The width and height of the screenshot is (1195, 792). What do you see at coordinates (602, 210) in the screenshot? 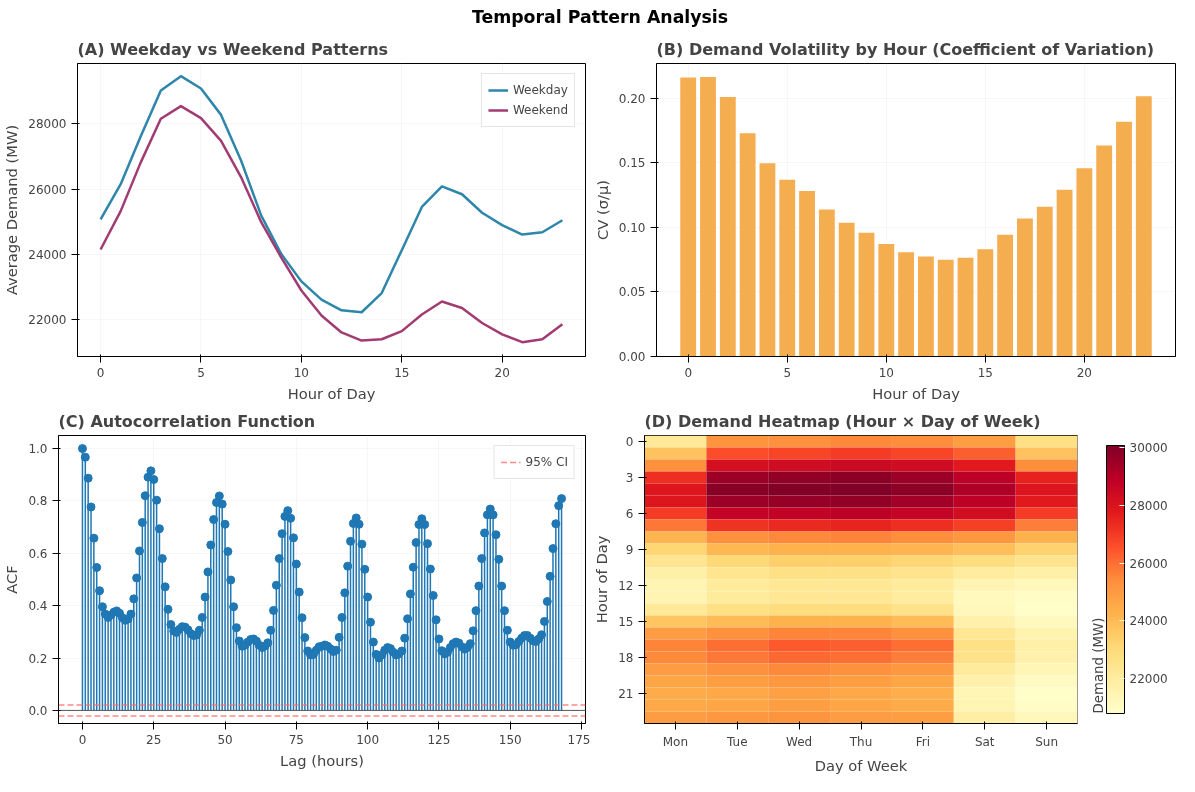
I see `y-axis-title: CV (σ/μ)` at bounding box center [602, 210].